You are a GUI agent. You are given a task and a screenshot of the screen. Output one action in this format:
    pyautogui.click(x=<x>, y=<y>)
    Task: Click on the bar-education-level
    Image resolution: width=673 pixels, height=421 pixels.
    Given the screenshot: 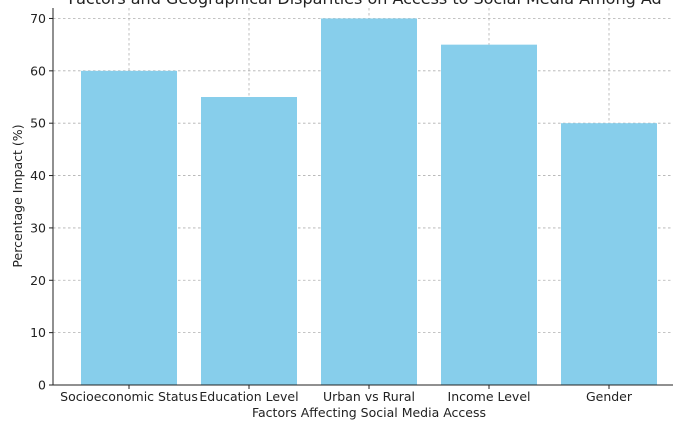 What is the action you would take?
    pyautogui.click(x=249, y=241)
    